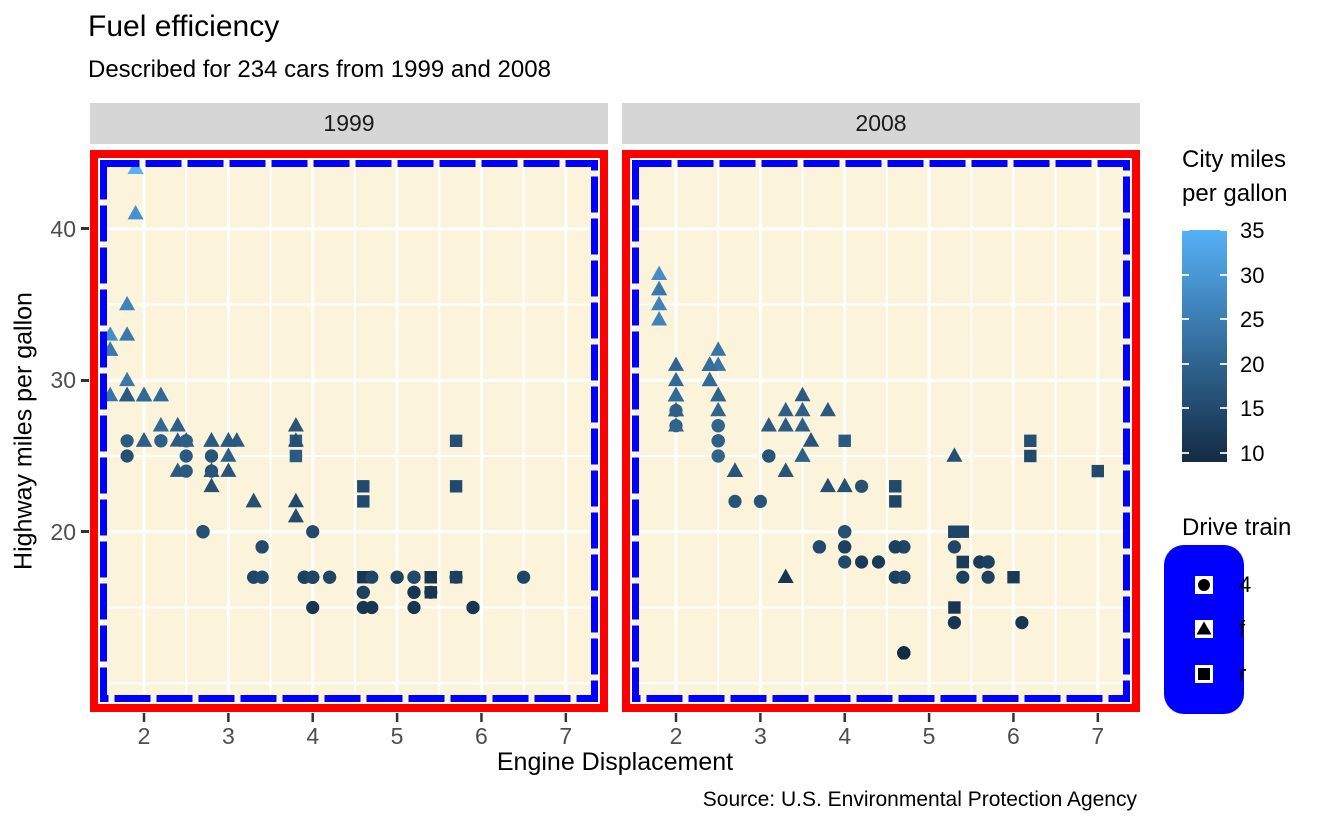  I want to click on legend-key-background, so click(1204, 629).